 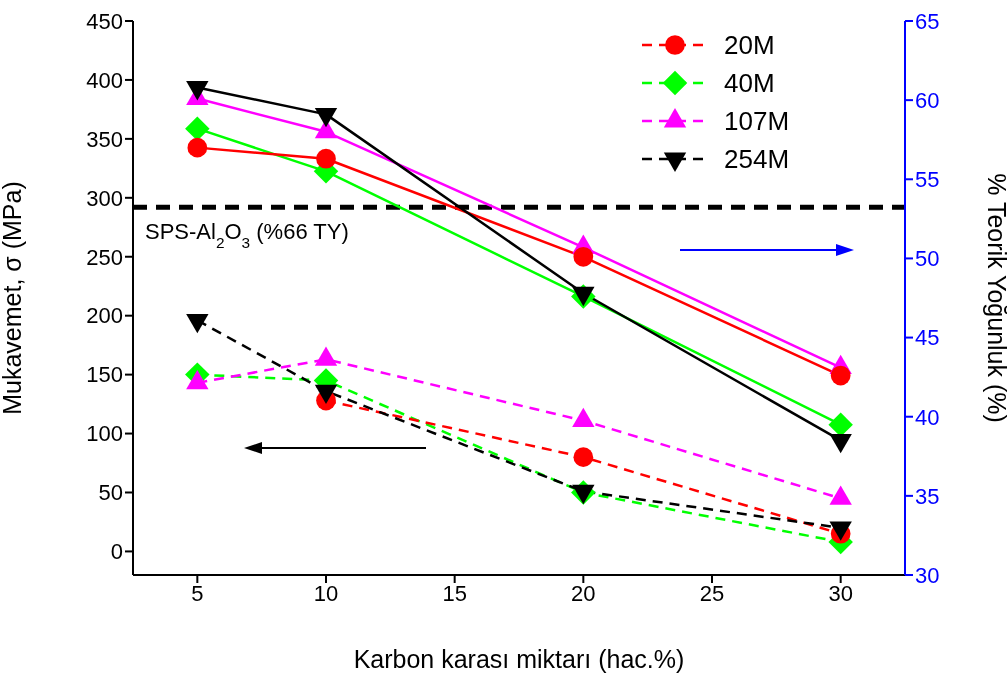 What do you see at coordinates (927, 180) in the screenshot?
I see `y2-tick-label: 55` at bounding box center [927, 180].